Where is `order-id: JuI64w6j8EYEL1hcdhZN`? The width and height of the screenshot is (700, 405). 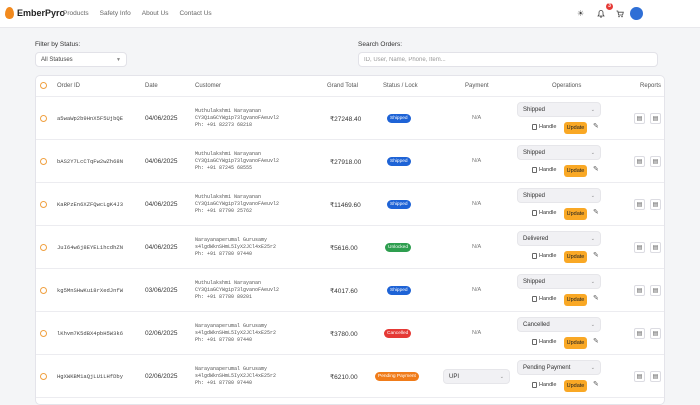
order-id: JuI64w6j8EYEL1hcdhZN is located at coordinates (90, 247).